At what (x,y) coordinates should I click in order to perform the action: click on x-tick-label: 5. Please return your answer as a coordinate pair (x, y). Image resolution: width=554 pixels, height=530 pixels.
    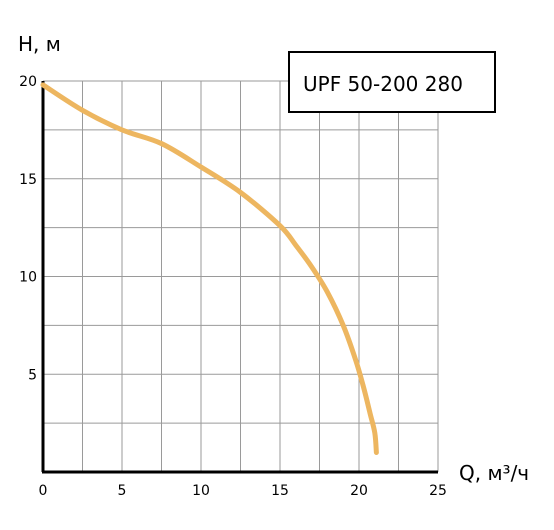
    Looking at the image, I should click on (122, 491).